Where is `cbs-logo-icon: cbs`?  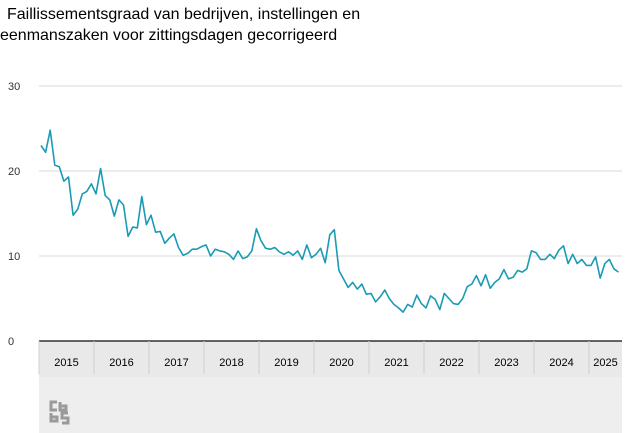 cbs-logo-icon: cbs is located at coordinates (59, 412).